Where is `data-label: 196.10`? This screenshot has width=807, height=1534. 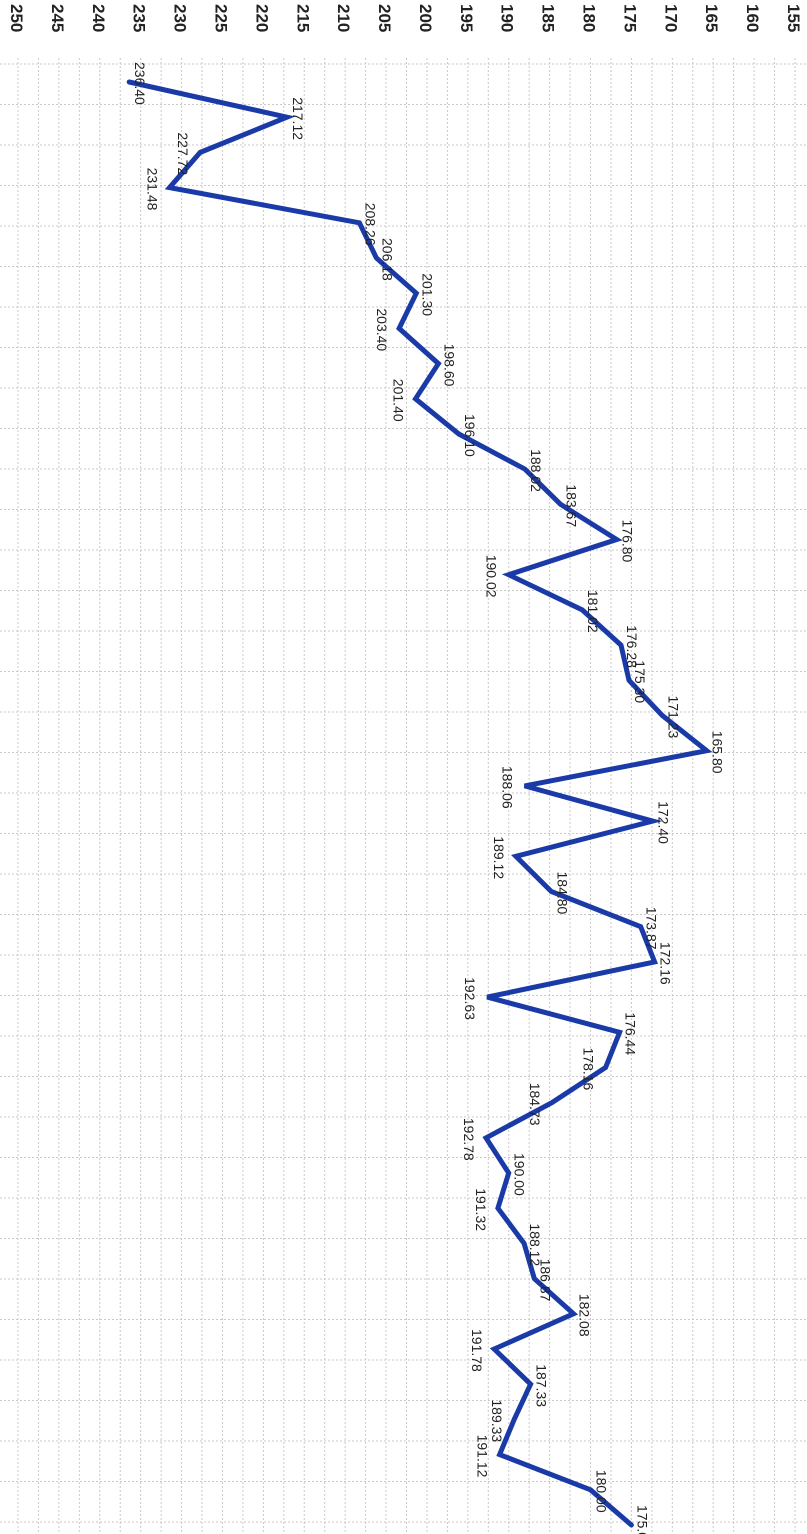
data-label: 196.10 is located at coordinates (470, 435).